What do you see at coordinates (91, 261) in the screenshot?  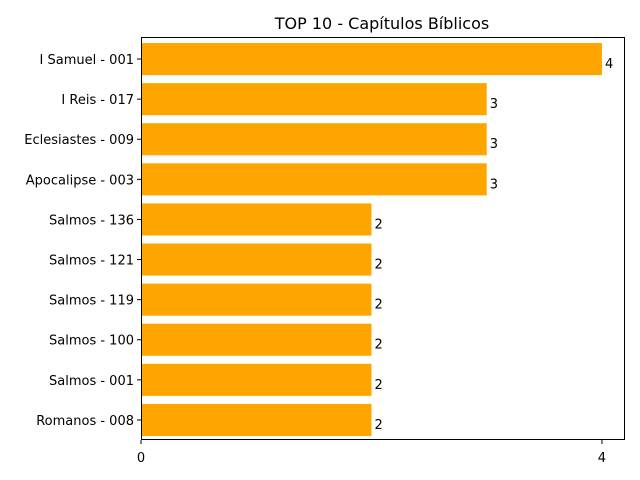 I see `y-tick-label: Salmos - 121` at bounding box center [91, 261].